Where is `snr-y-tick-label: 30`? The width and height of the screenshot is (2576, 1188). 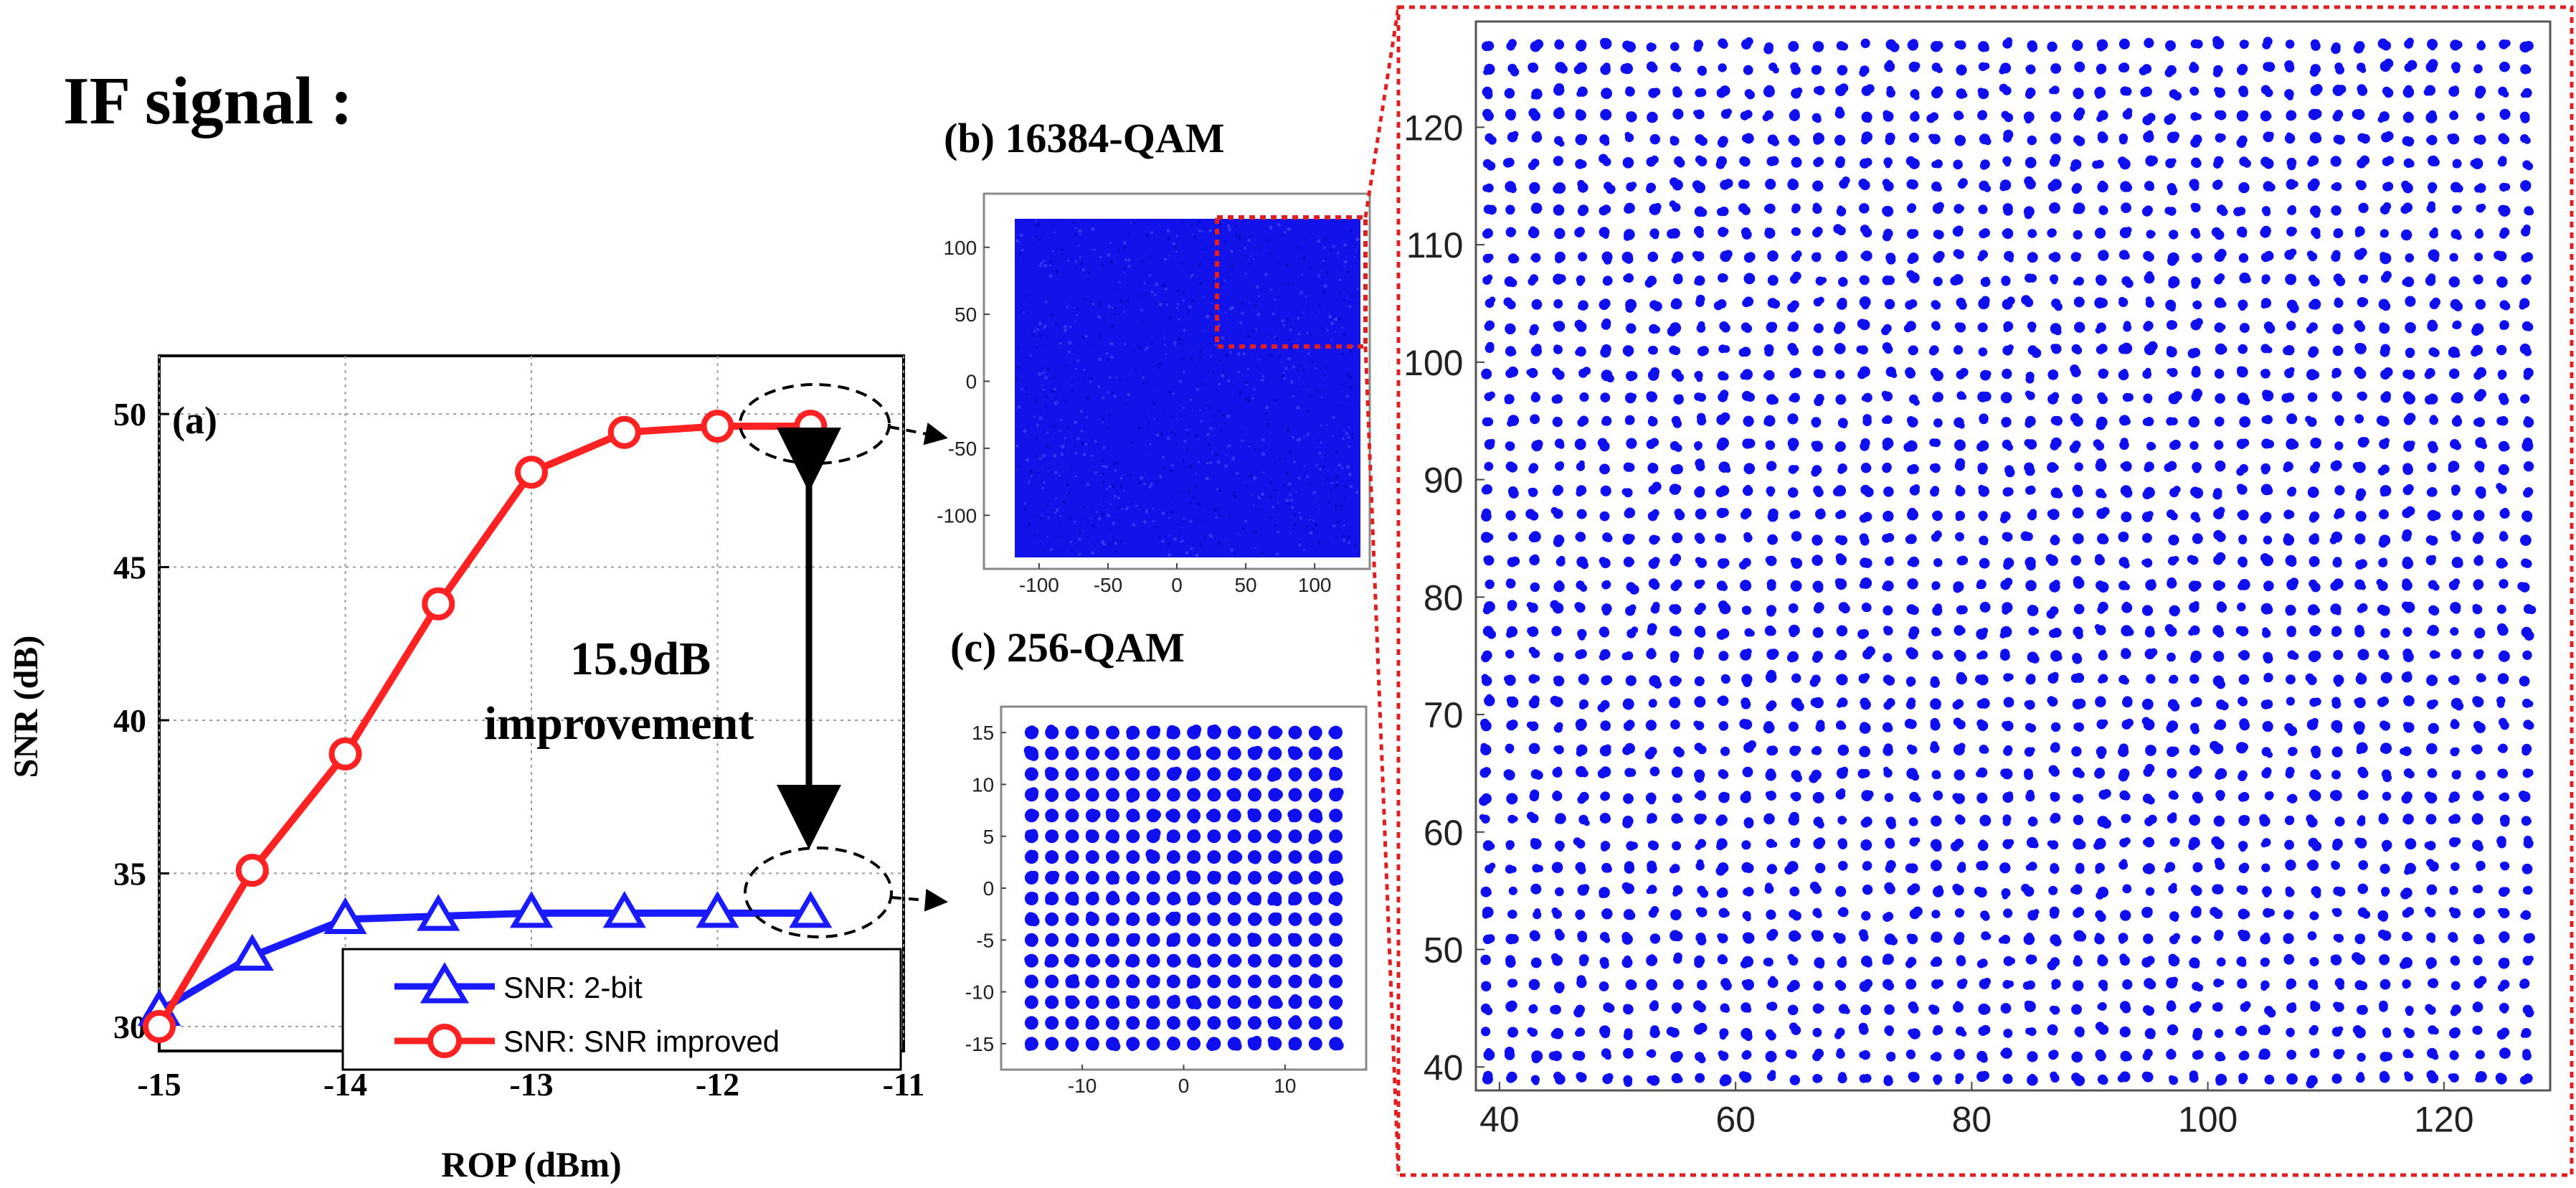 snr-y-tick-label: 30 is located at coordinates (129, 1027).